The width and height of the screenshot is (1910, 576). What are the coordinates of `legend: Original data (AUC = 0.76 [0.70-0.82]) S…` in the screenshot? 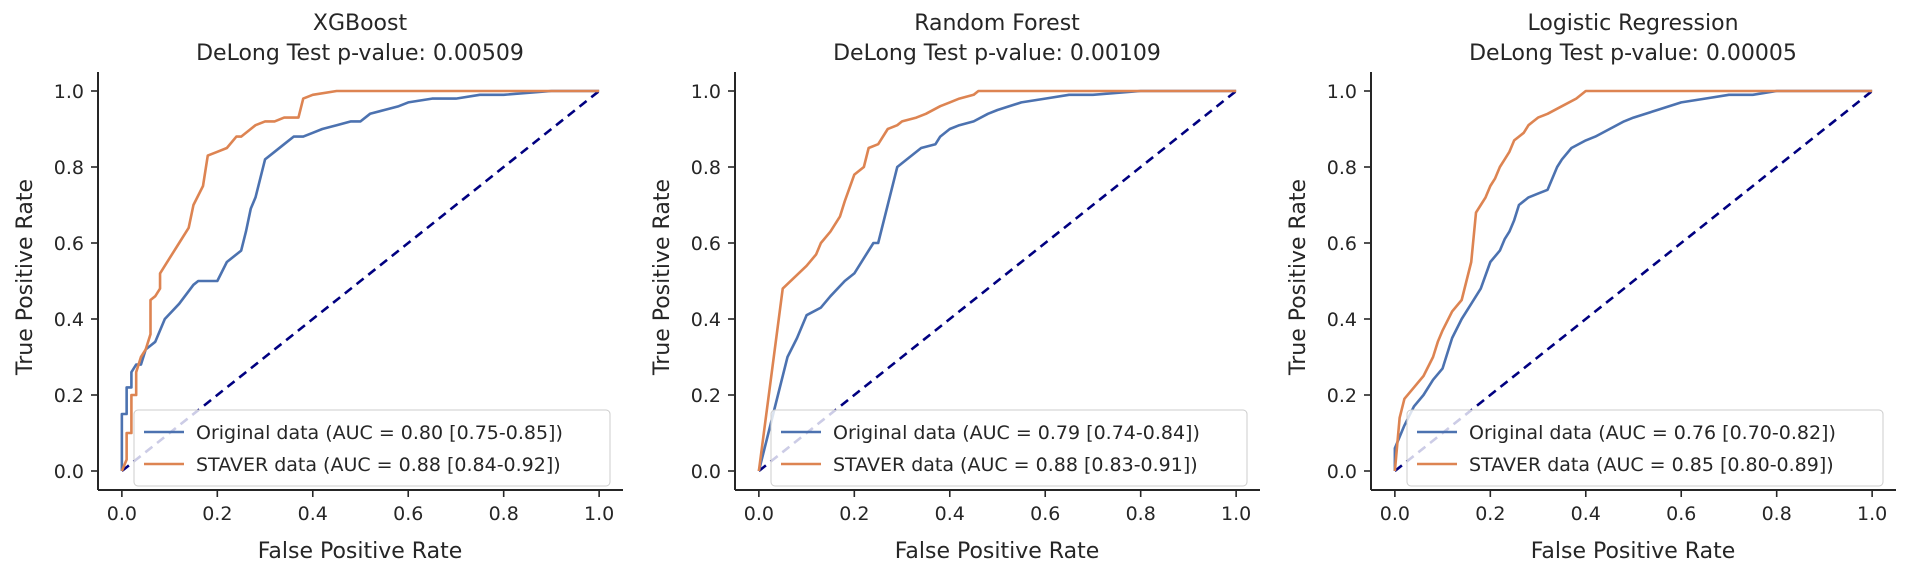 It's located at (1645, 448).